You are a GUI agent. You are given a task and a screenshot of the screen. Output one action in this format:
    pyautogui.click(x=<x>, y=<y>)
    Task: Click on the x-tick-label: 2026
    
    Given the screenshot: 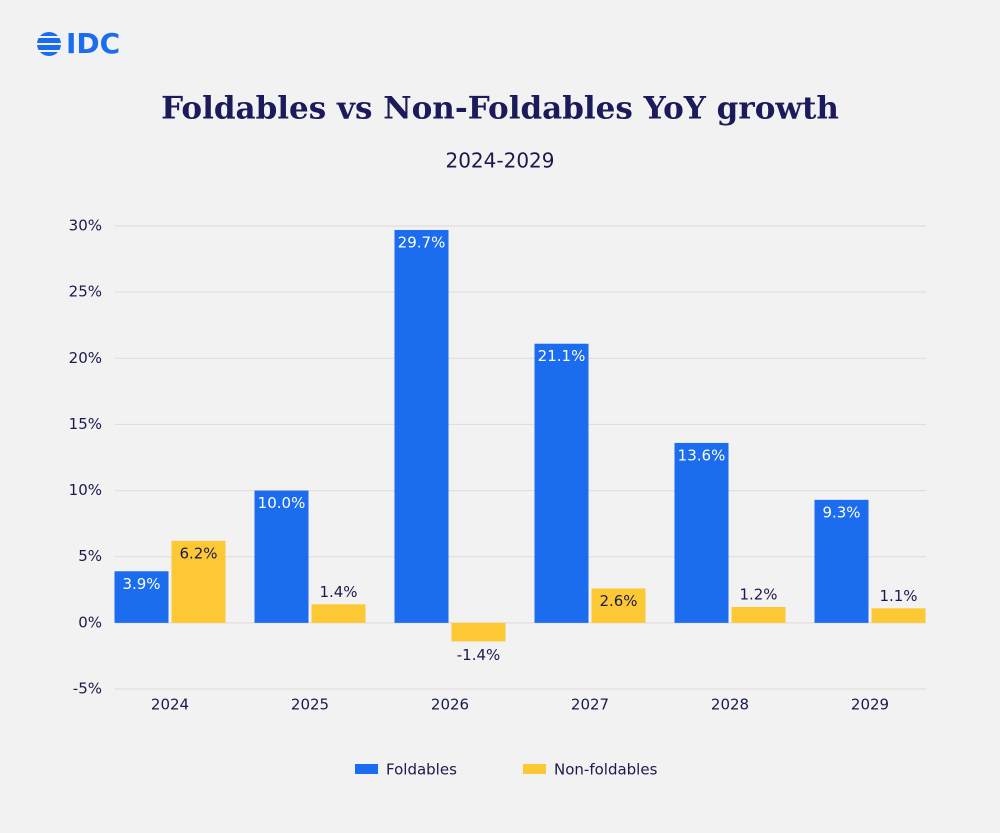 What is the action you would take?
    pyautogui.click(x=450, y=705)
    